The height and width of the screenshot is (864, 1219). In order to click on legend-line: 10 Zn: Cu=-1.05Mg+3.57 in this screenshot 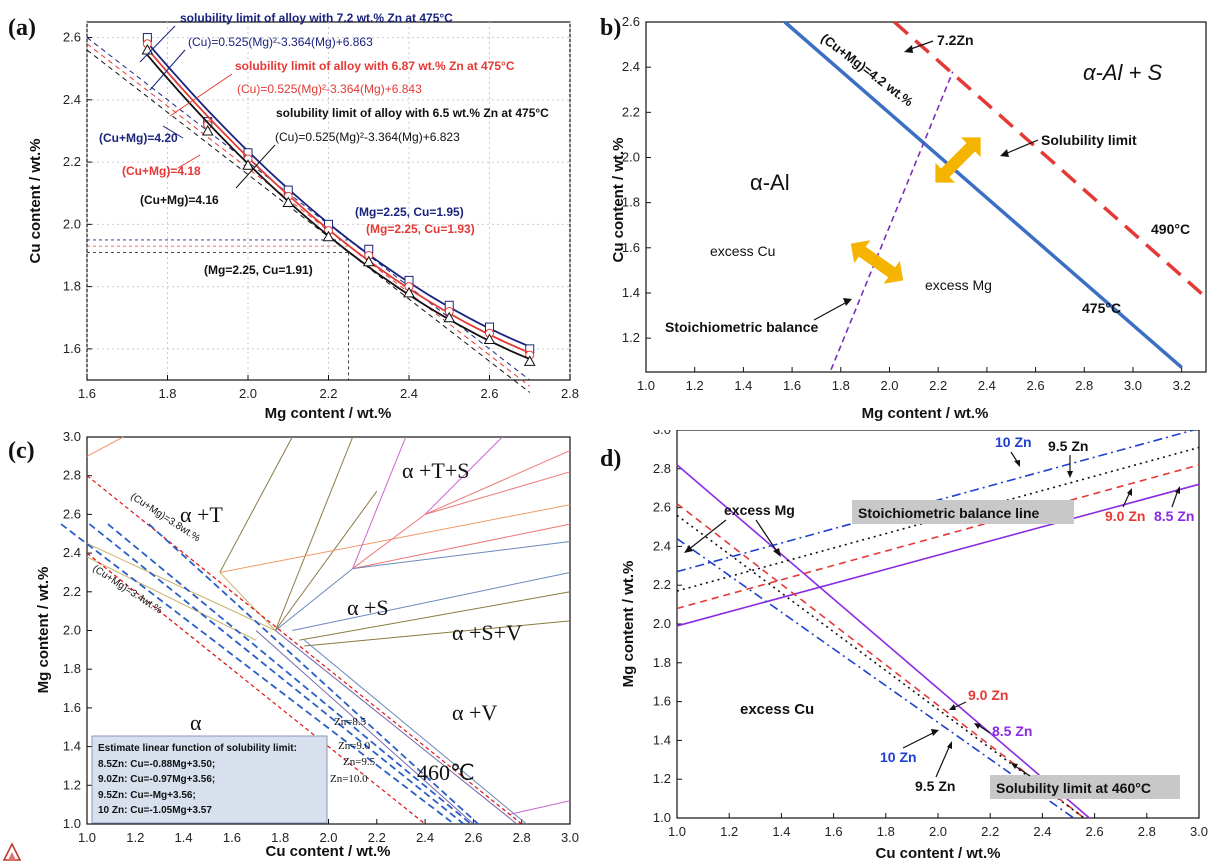, I will do `click(155, 810)`.